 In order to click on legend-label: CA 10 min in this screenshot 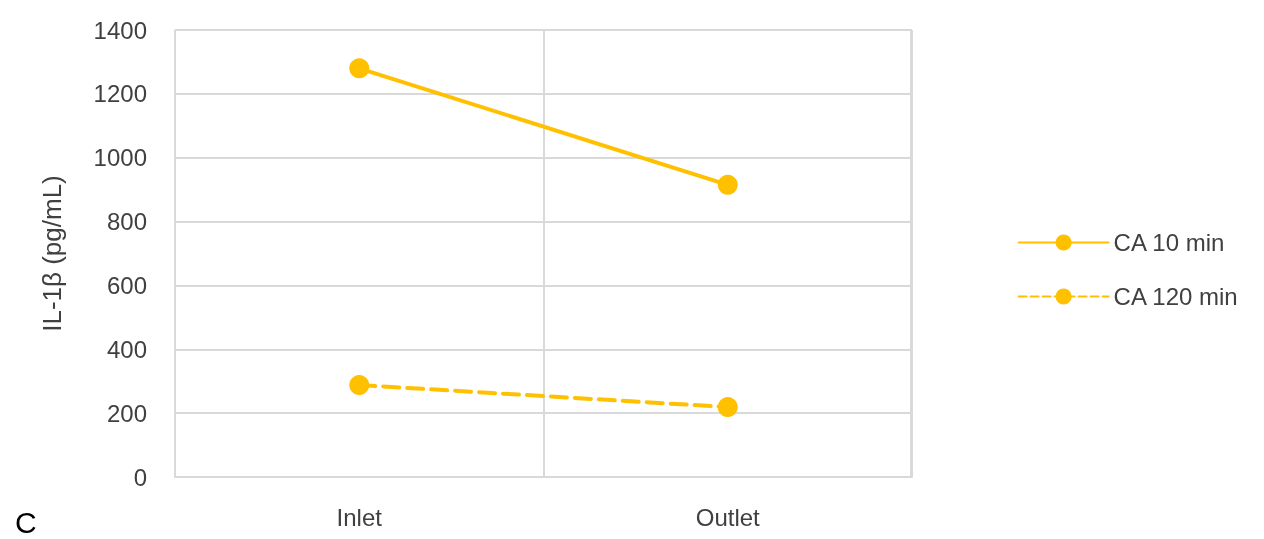, I will do `click(1169, 242)`.